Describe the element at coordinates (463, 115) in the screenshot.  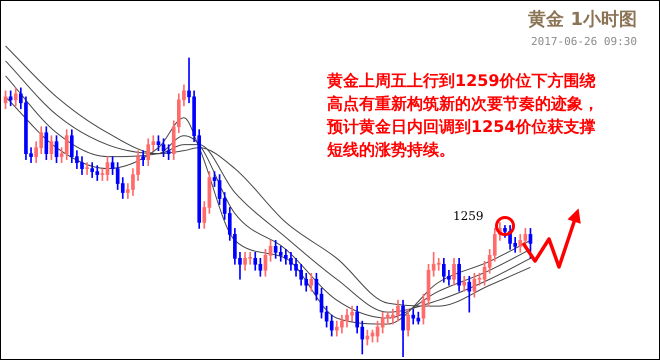
I see `annotation: 黄金上周五上行到1259价位下方围绕高点有重新构筑新的次要节奏的迹象，预计黄金日内回调到1254价位获支撑短线的涨势持续。` at that location.